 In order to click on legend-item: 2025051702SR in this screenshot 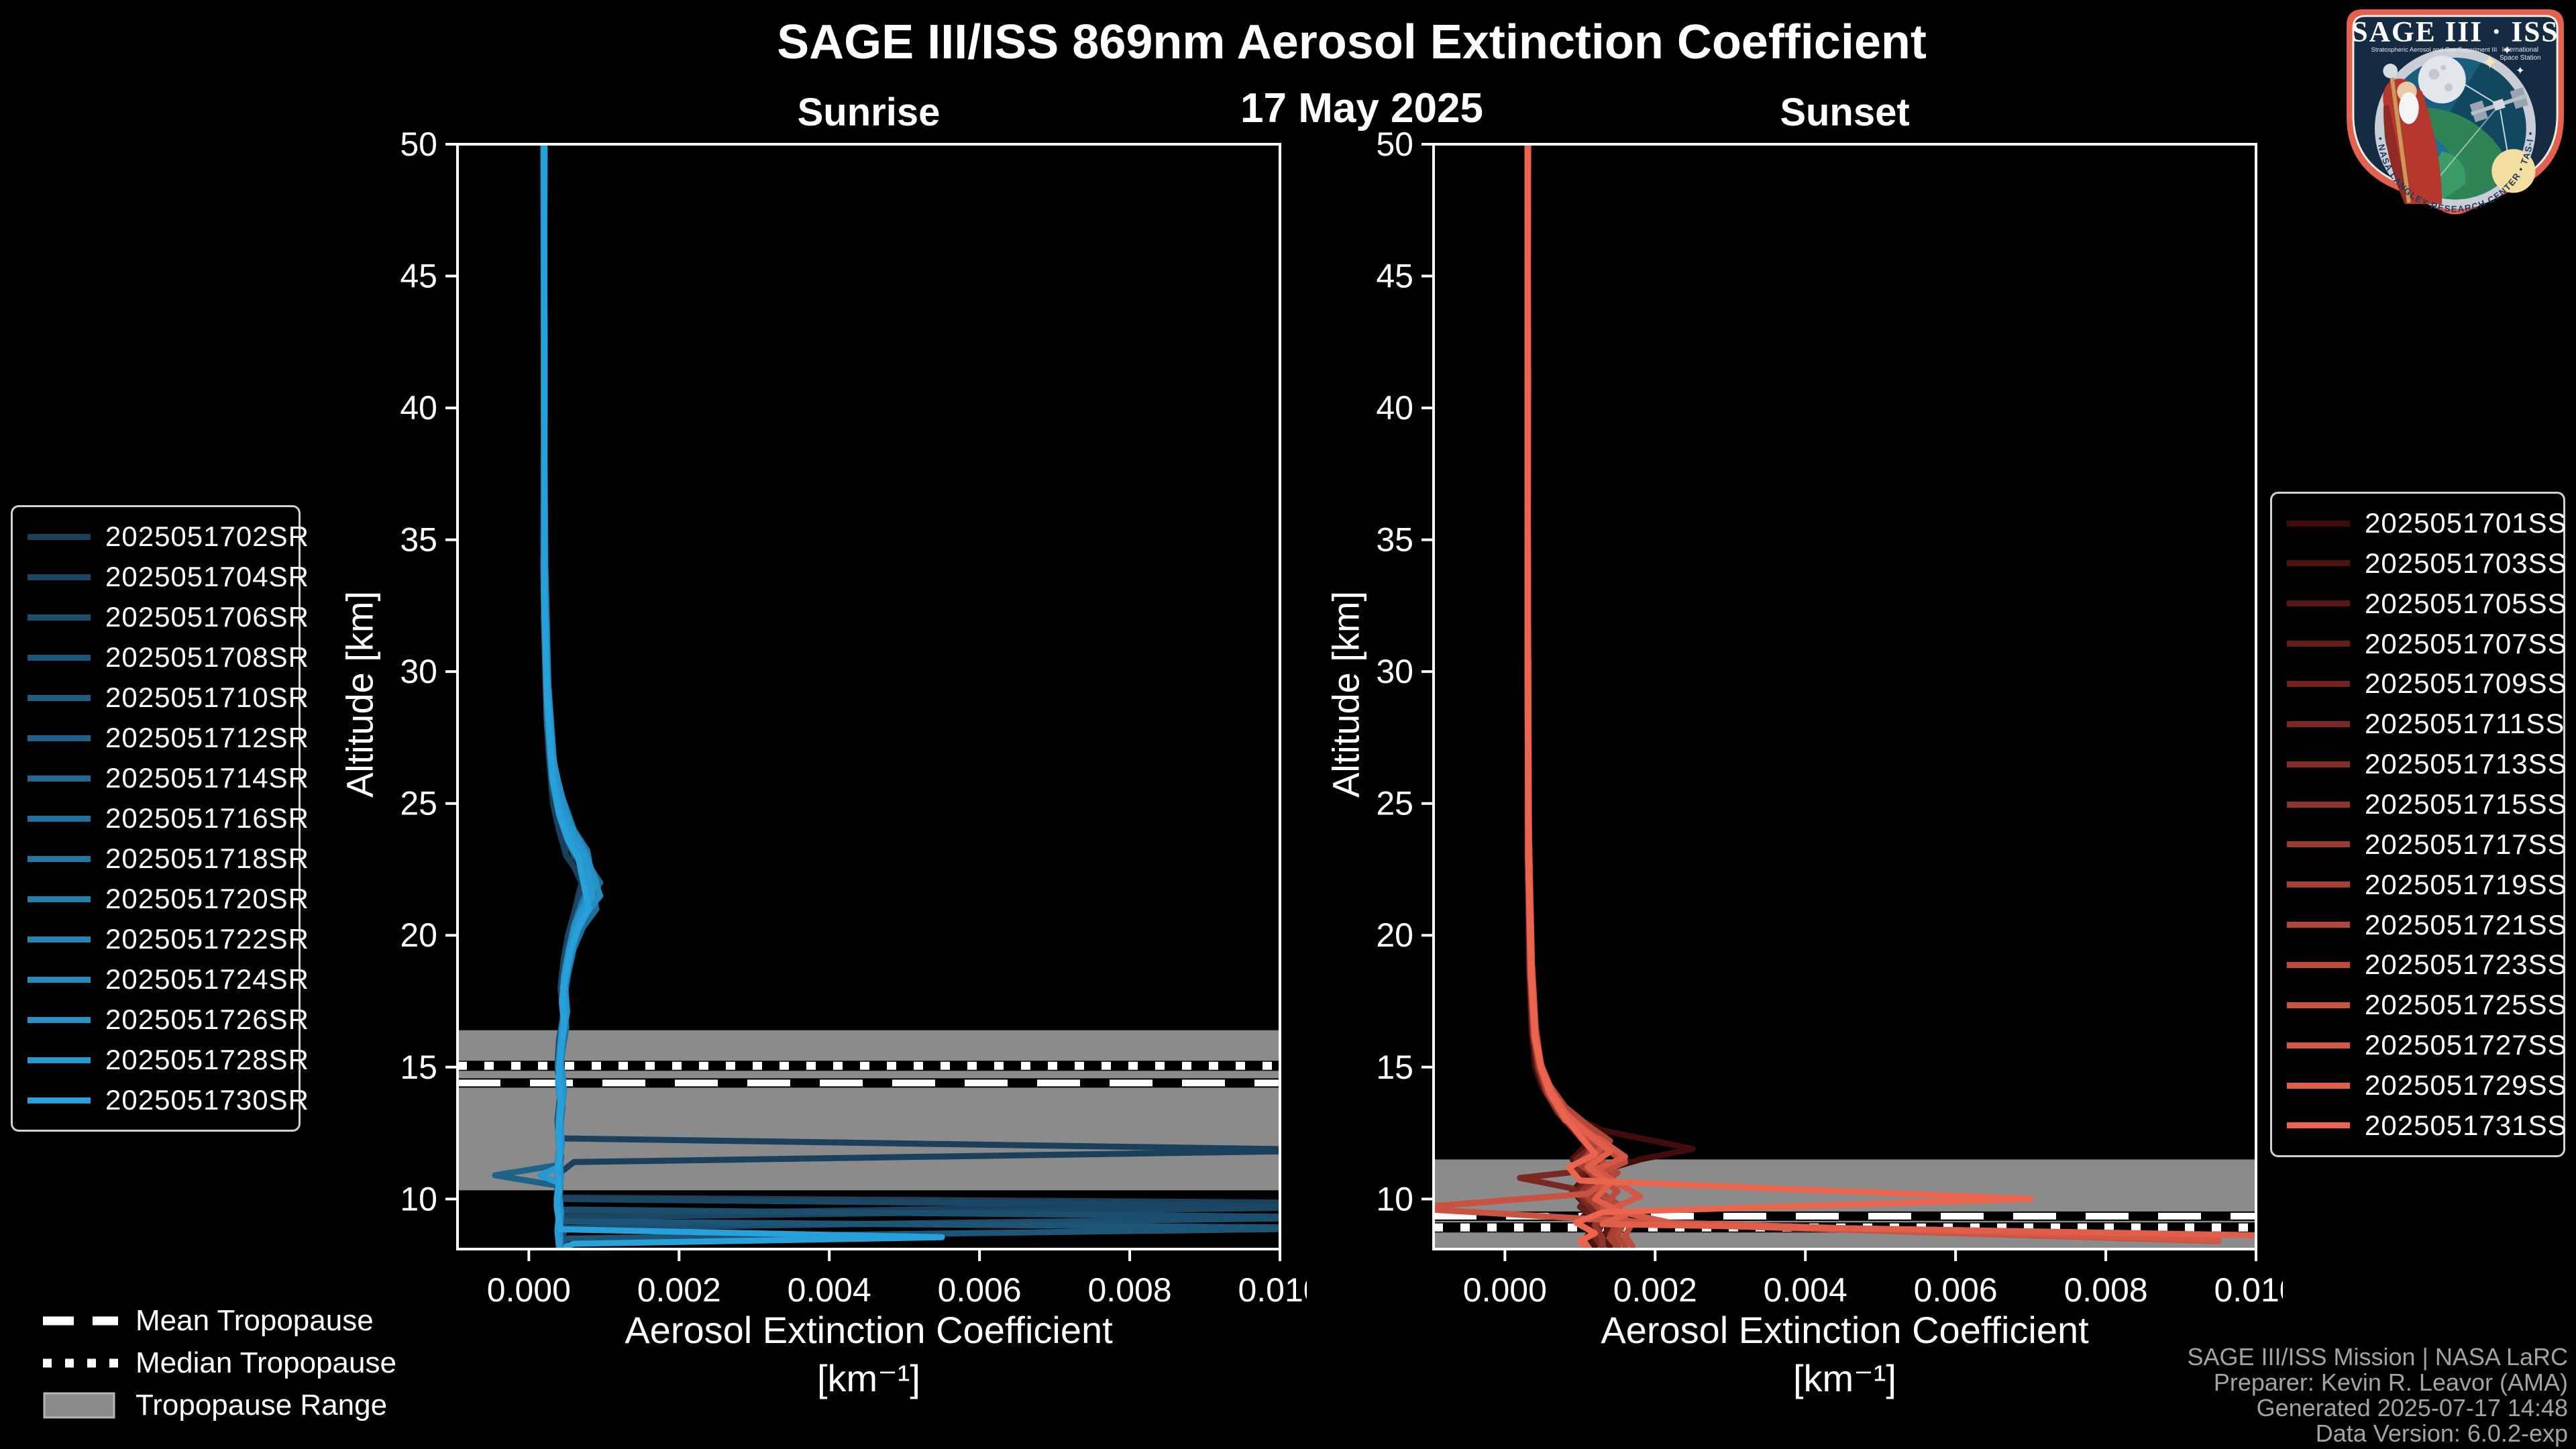, I will do `click(168, 537)`.